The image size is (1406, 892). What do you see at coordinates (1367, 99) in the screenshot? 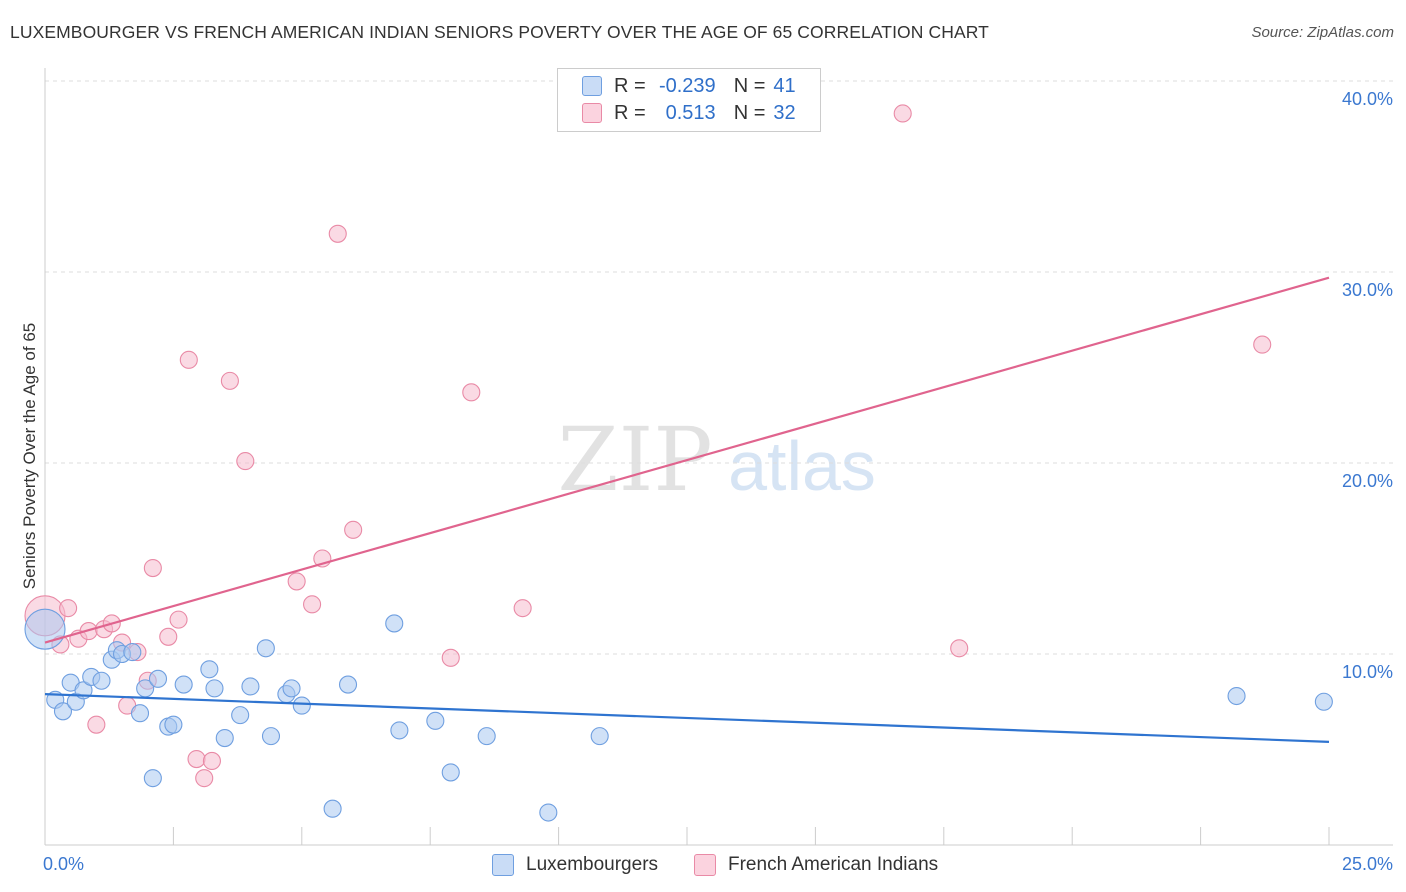
I see `y-tick-label: 40.0%` at bounding box center [1367, 99].